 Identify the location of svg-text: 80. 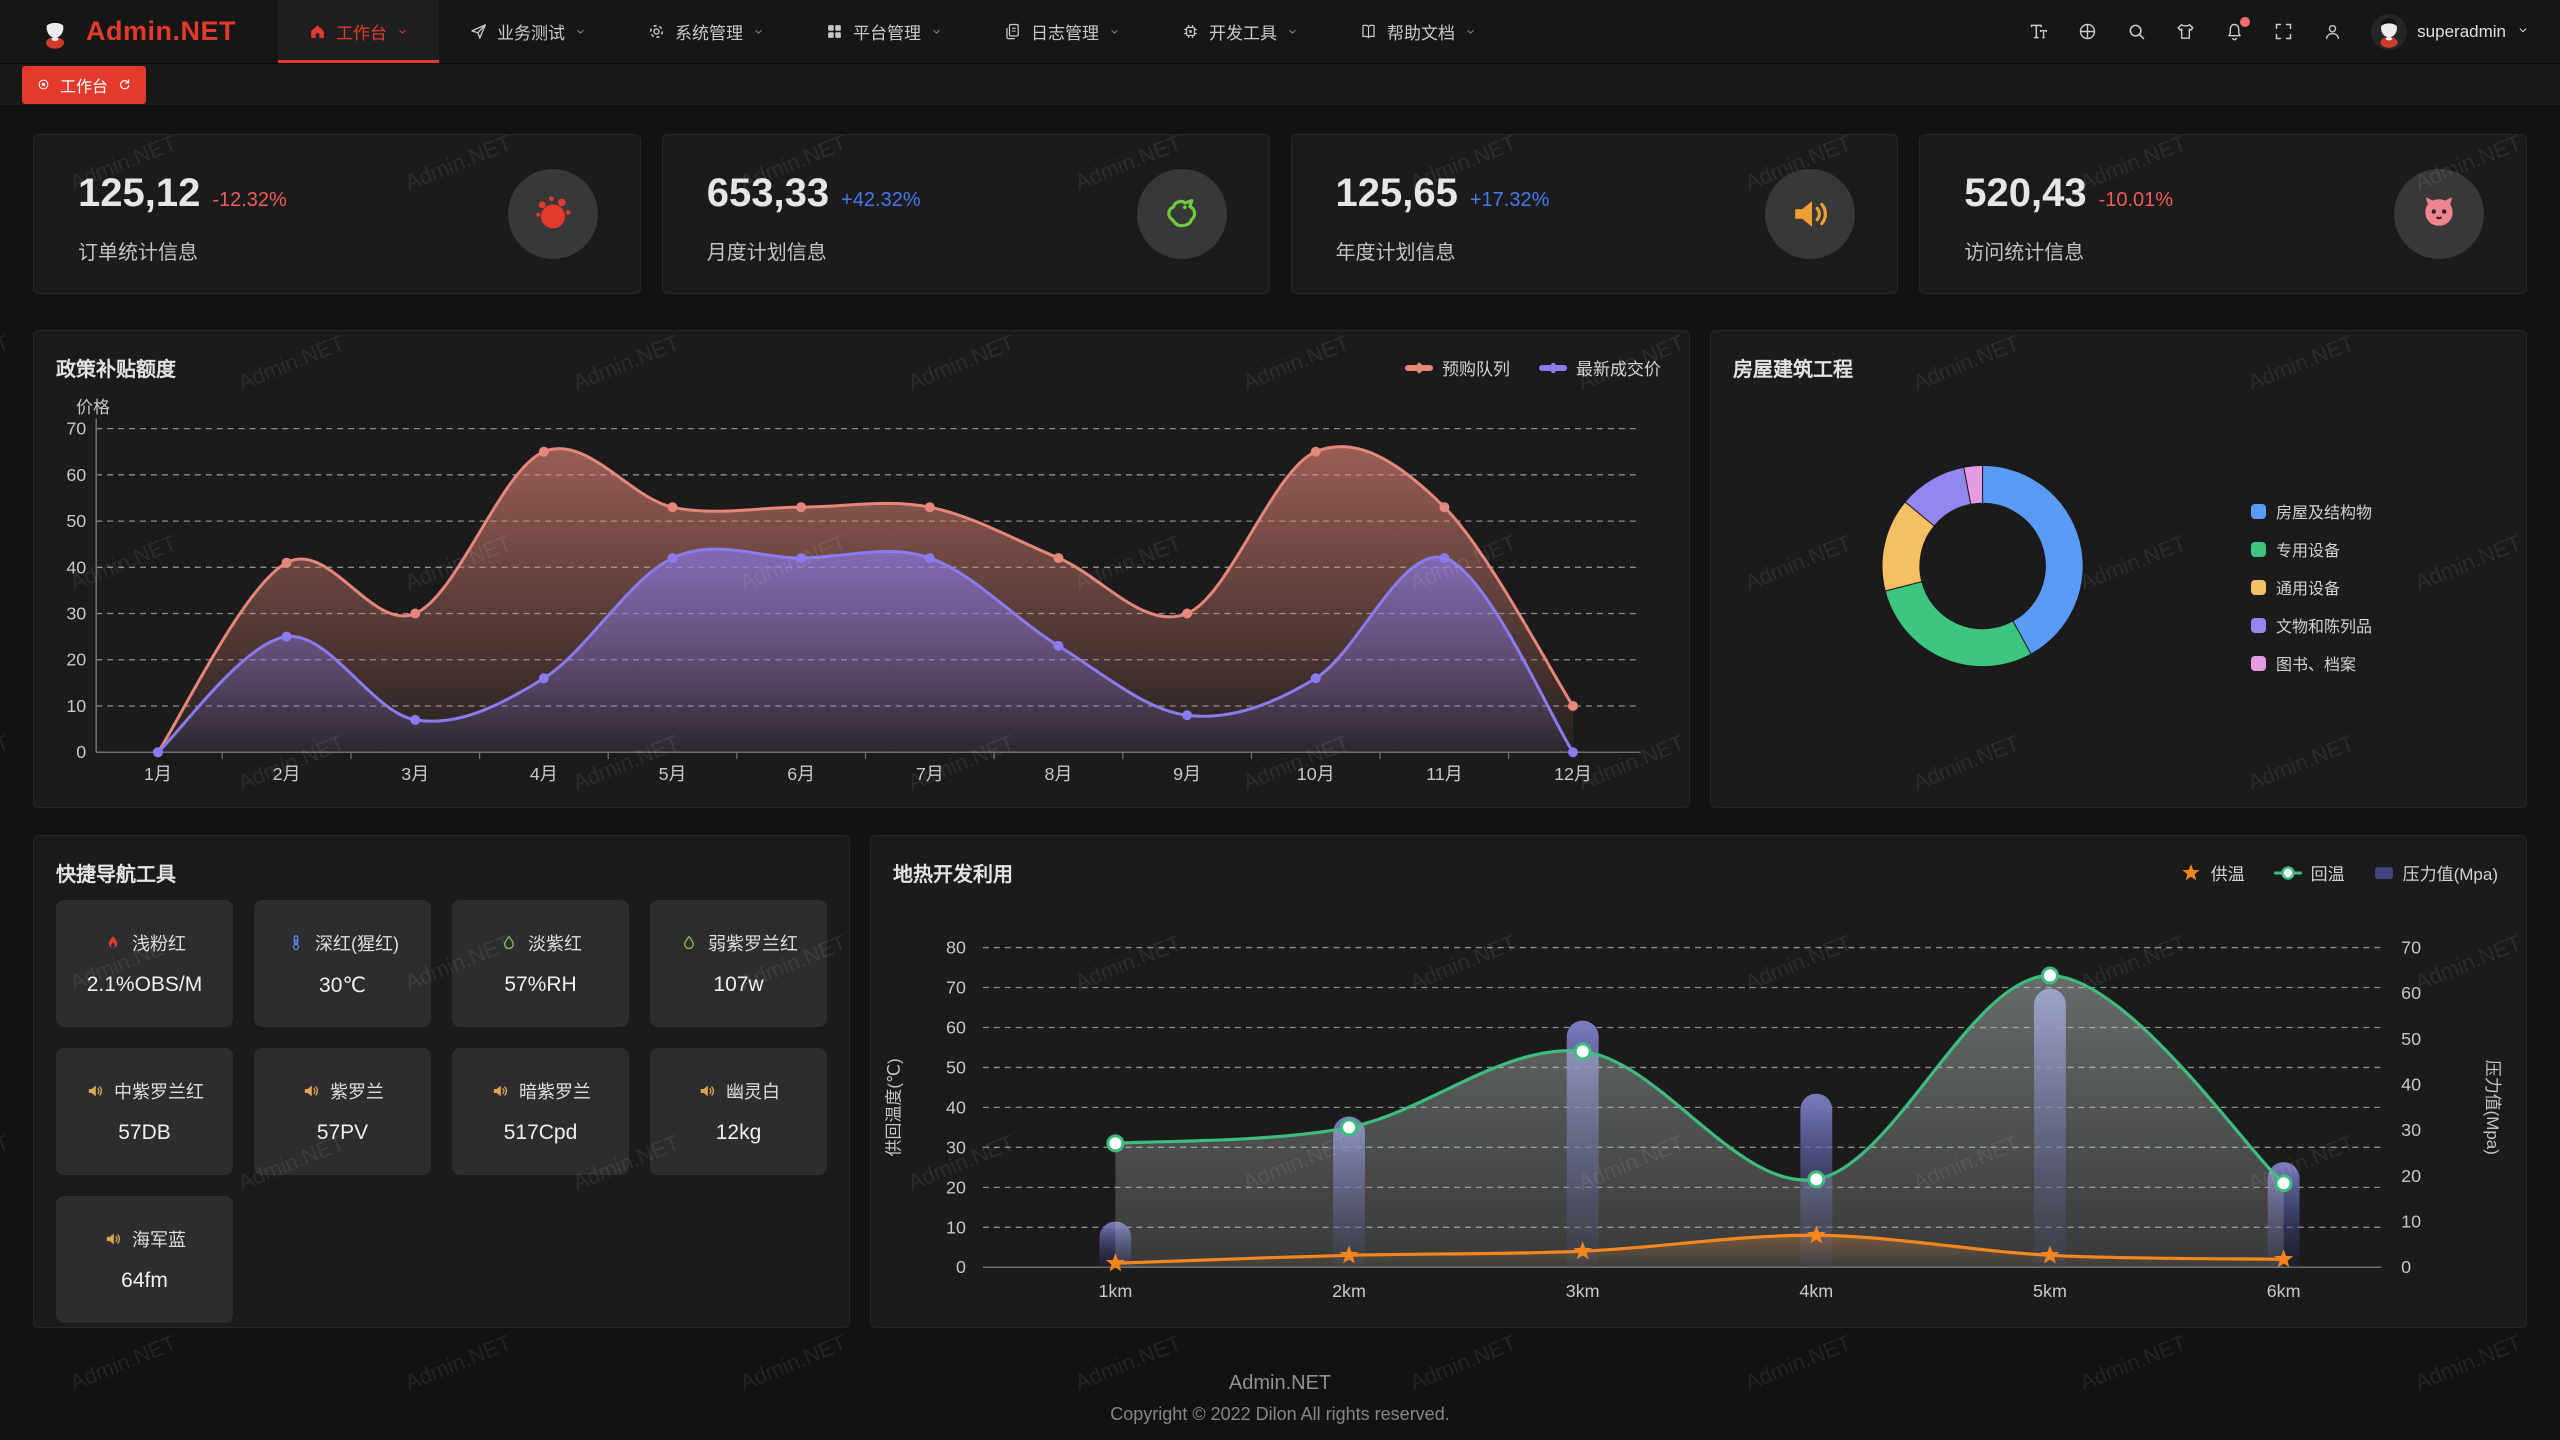
(956, 948).